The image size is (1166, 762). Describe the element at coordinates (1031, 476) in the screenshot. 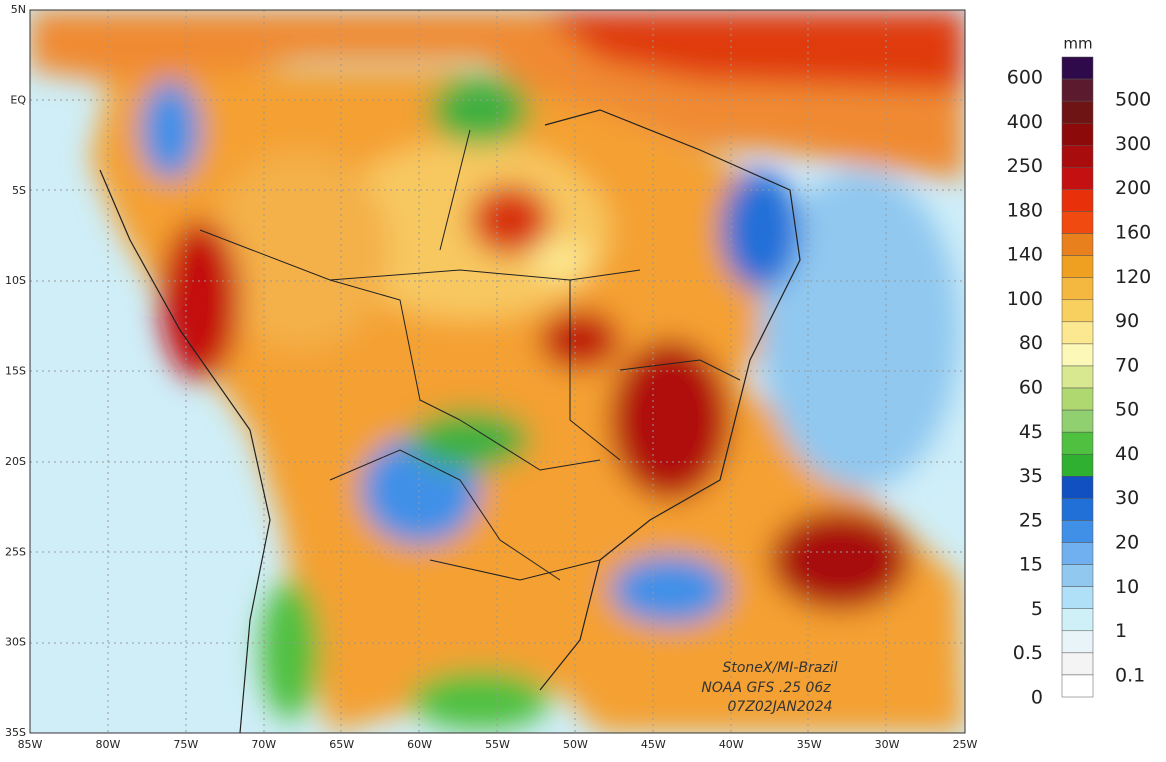

I see `colorbar-label: 35` at that location.